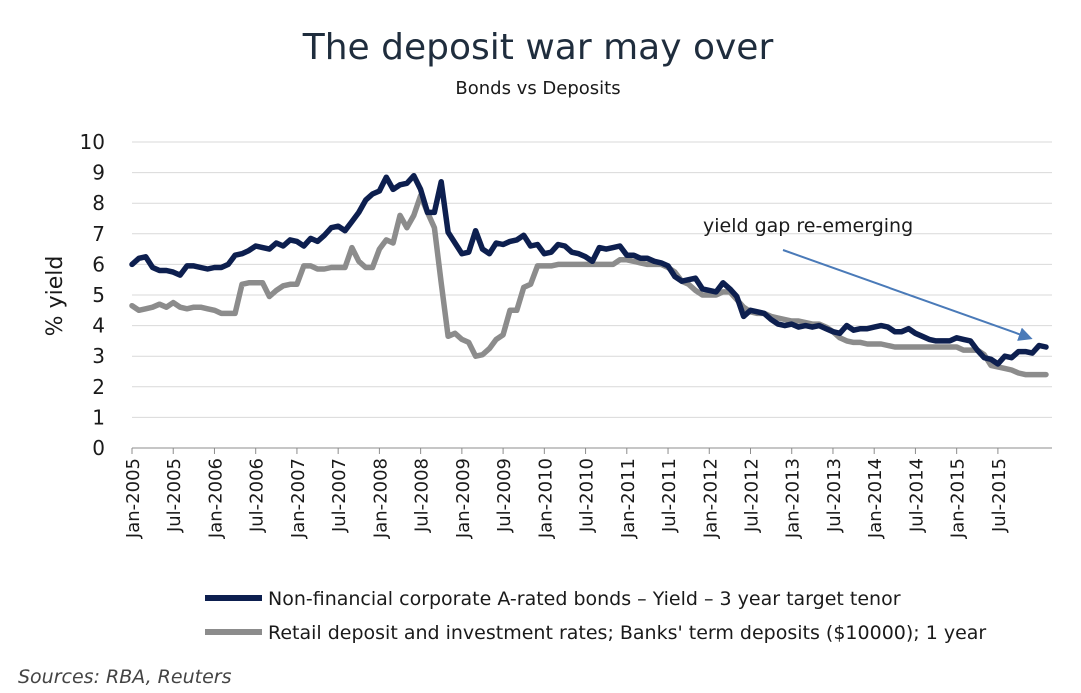 This screenshot has height=693, width=1081. I want to click on x-tick-label: Jan-2005, so click(133, 498).